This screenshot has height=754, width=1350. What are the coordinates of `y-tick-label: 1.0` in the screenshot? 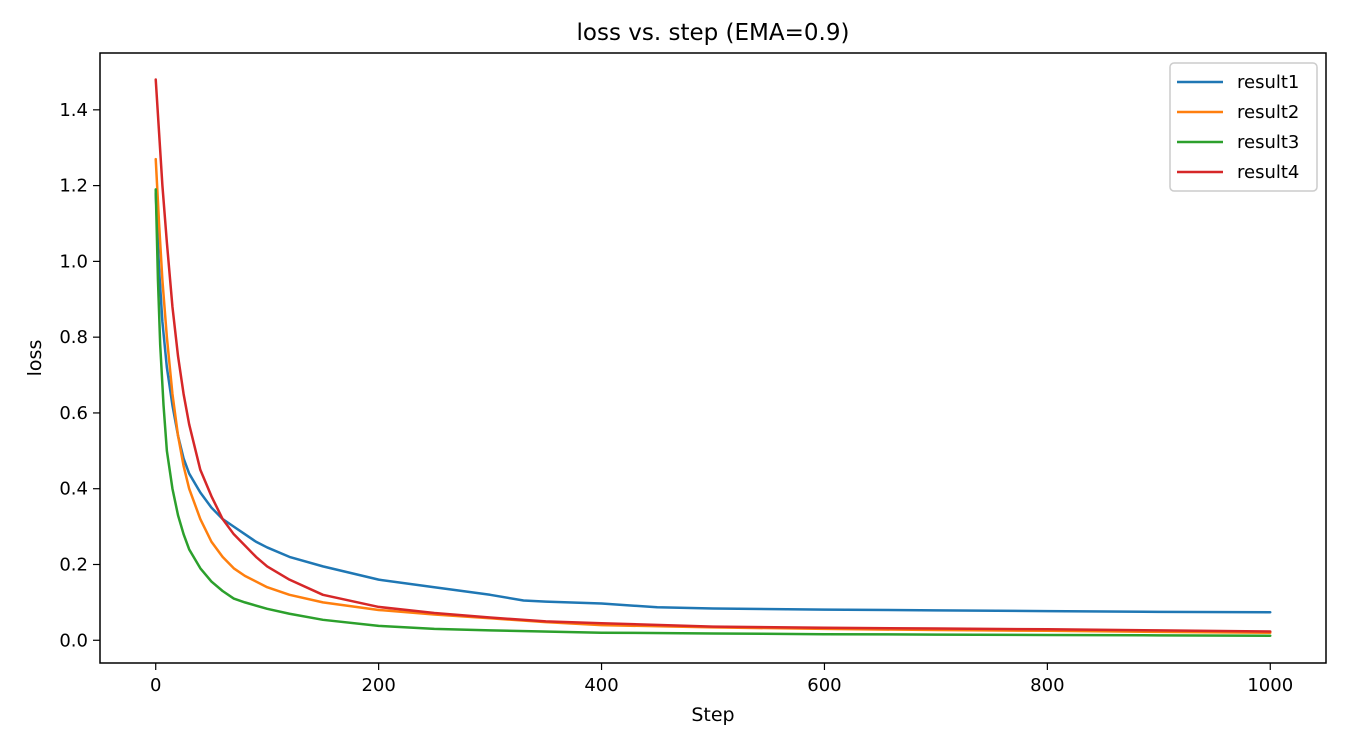 It's located at (73, 261).